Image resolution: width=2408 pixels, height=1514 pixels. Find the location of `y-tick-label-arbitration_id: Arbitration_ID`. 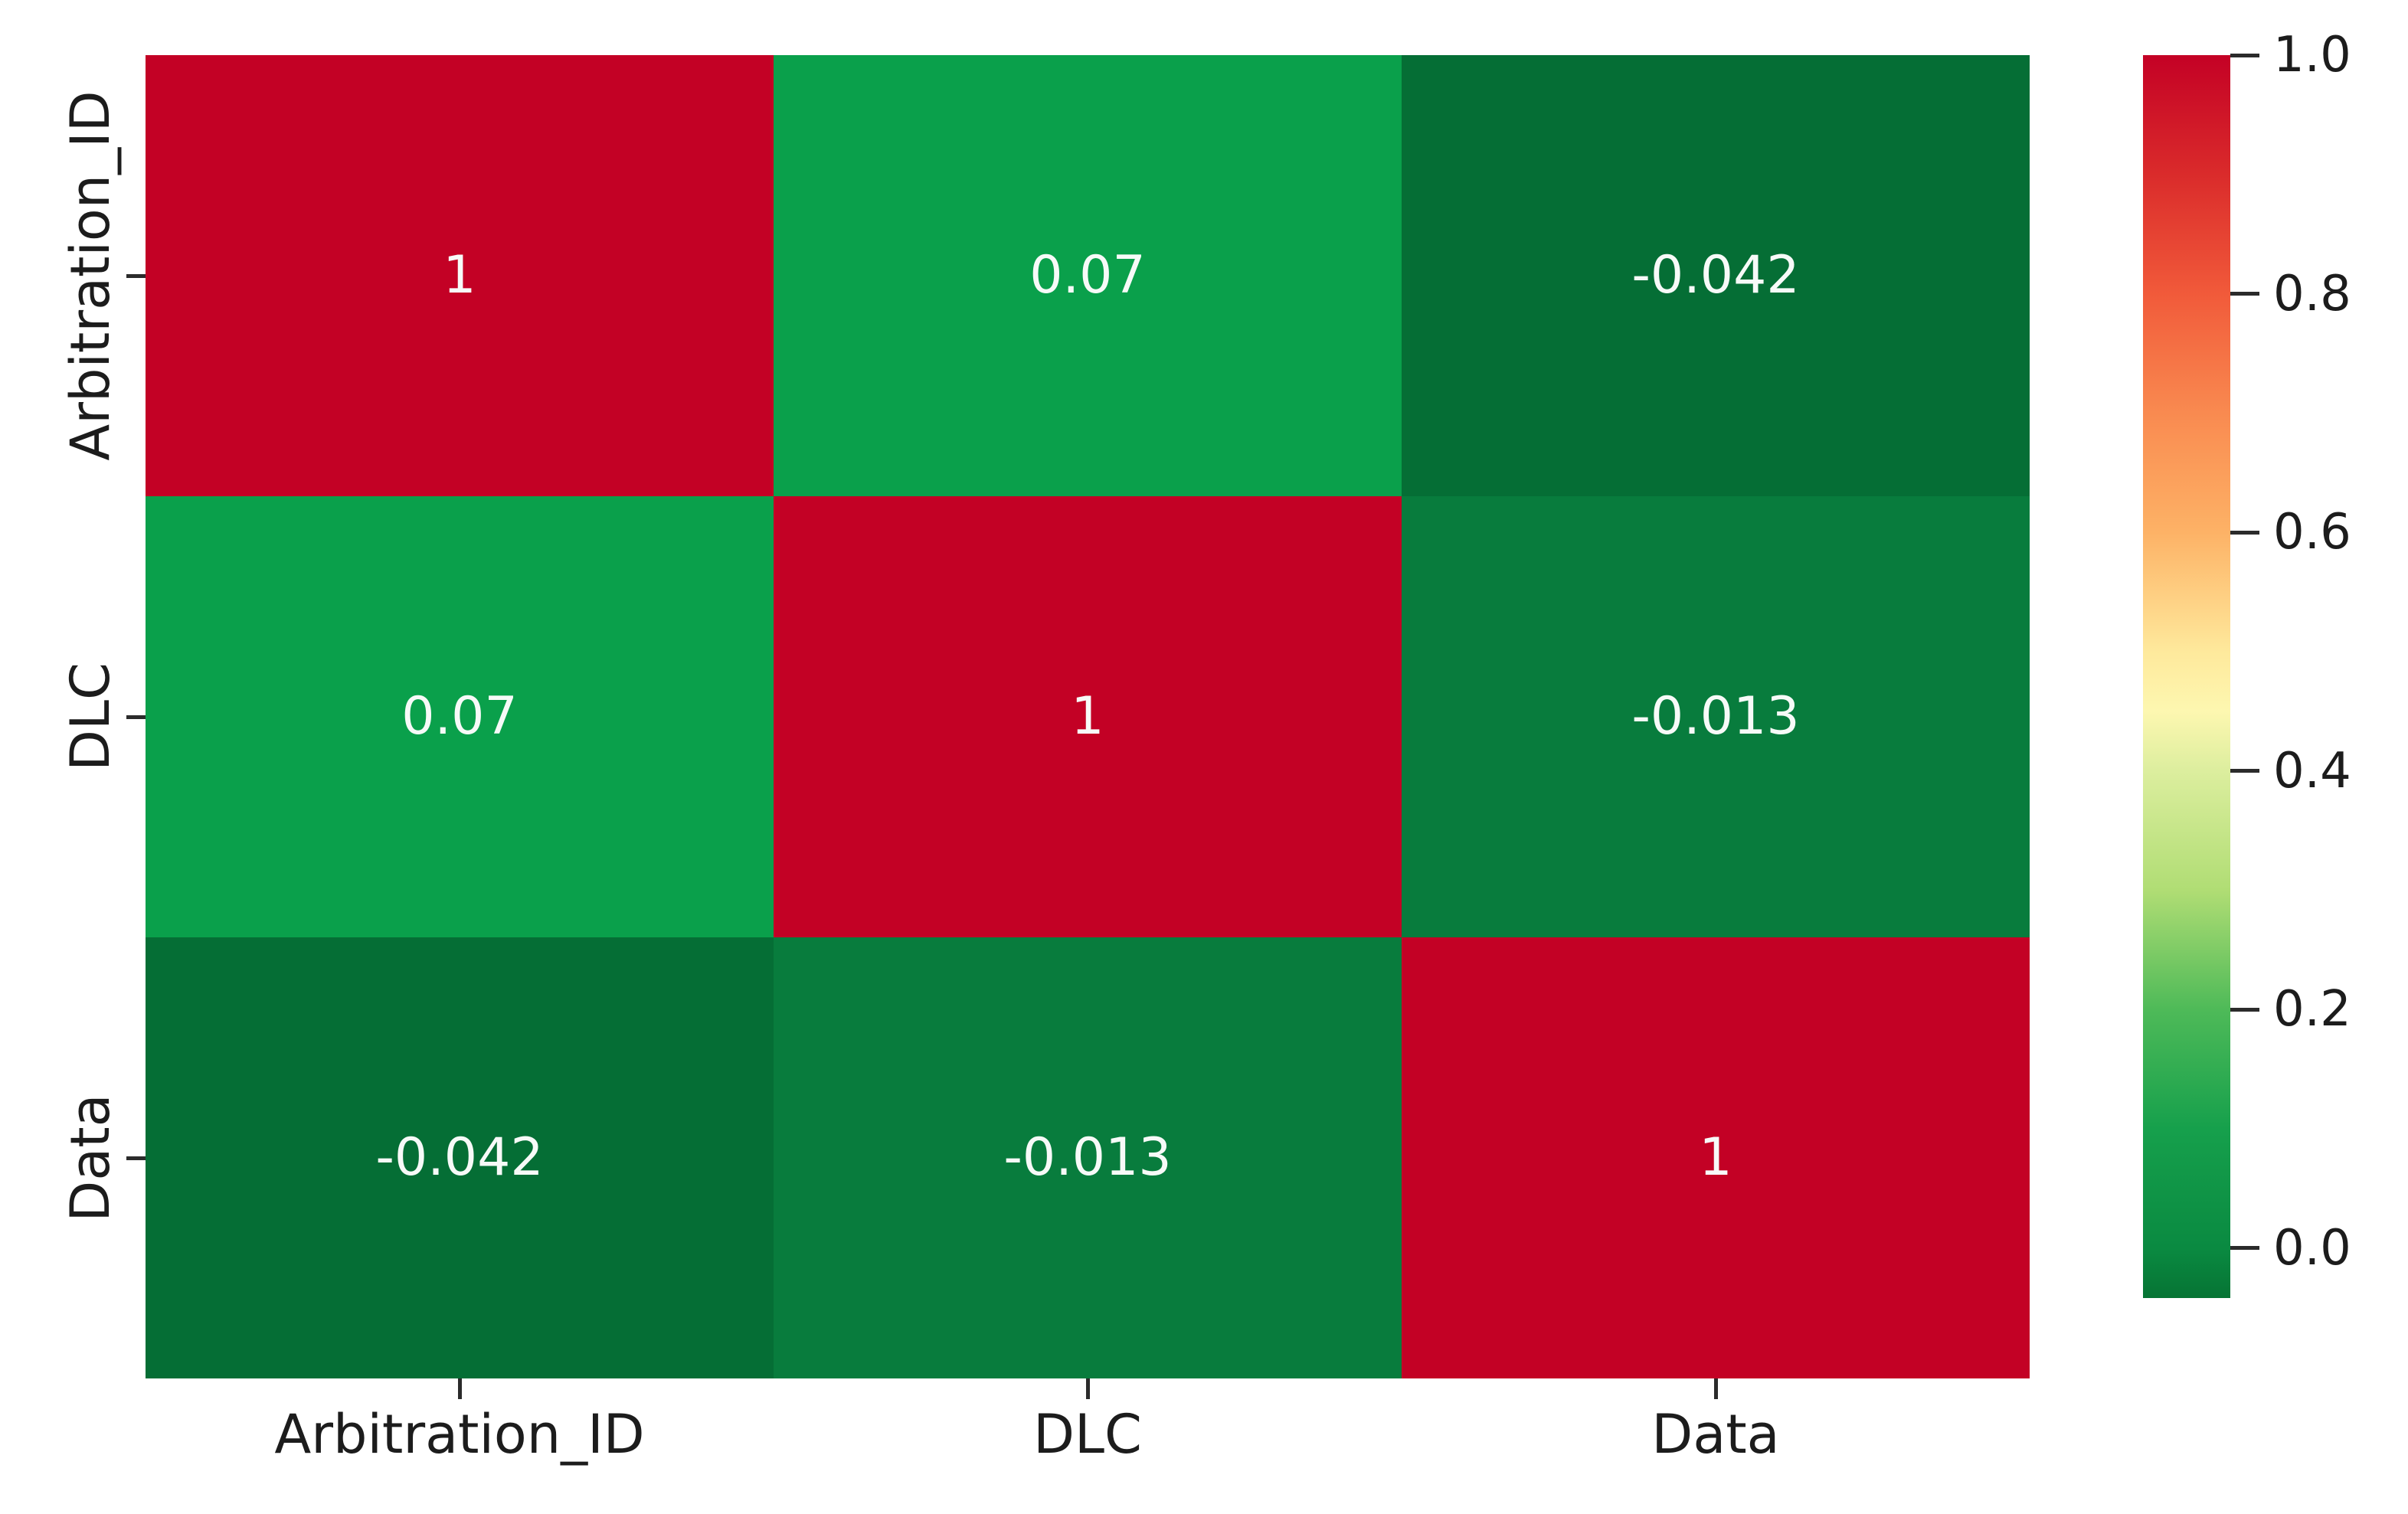

y-tick-label-arbitration_id: Arbitration_ID is located at coordinates (90, 275).